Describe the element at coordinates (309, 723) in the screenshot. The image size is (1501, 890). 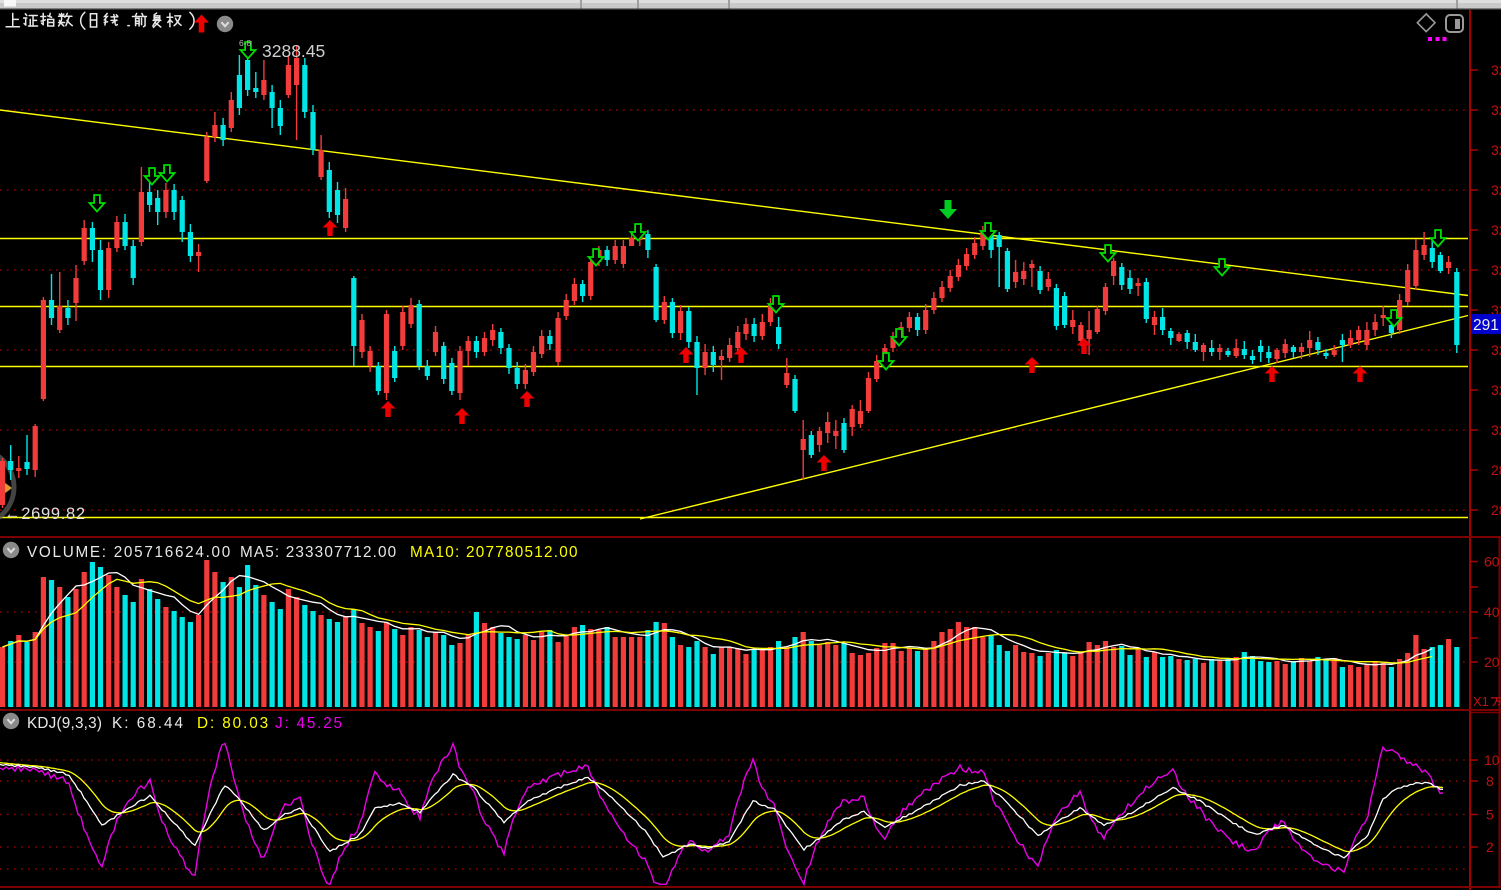
I see `svg-text: J: 45.25` at that location.